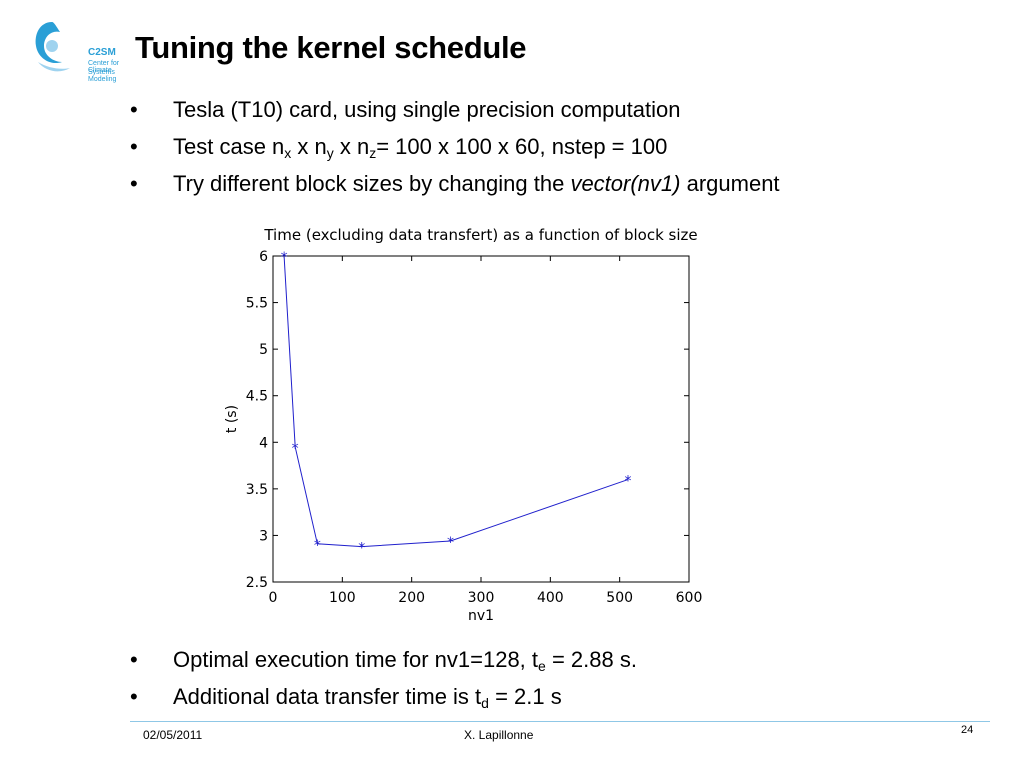  I want to click on logo-line-1: Center for Climate, so click(104, 67).